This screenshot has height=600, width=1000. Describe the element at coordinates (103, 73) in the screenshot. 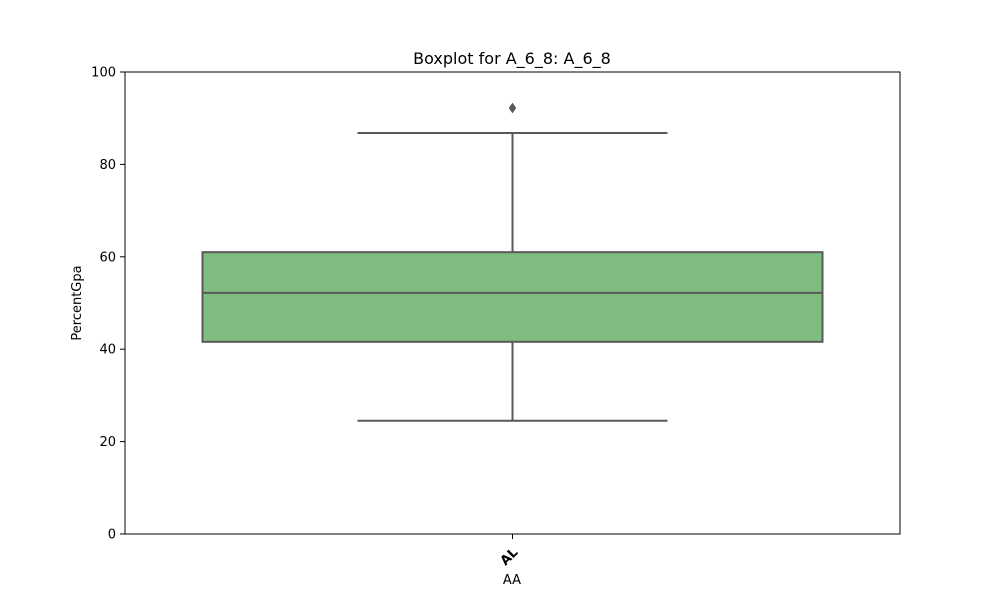

I see `y-tick-label: 100` at that location.